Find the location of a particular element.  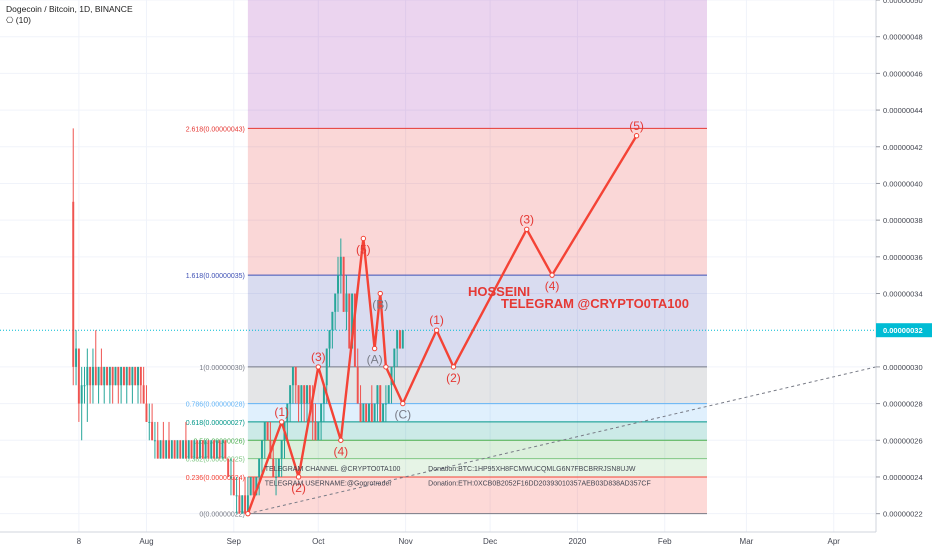

wave-label: (1) is located at coordinates (281, 412).